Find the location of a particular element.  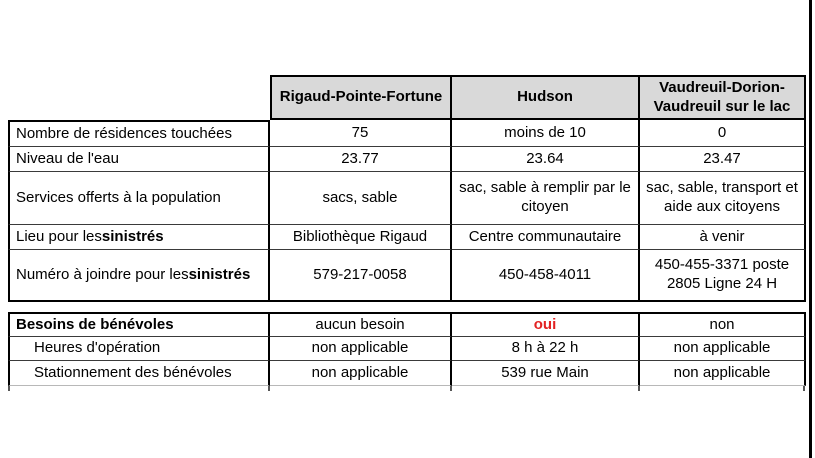

column-header-vaudreuil: Vaudreuil-Dorion-Vaudreuil sur le lac is located at coordinates (723, 97).